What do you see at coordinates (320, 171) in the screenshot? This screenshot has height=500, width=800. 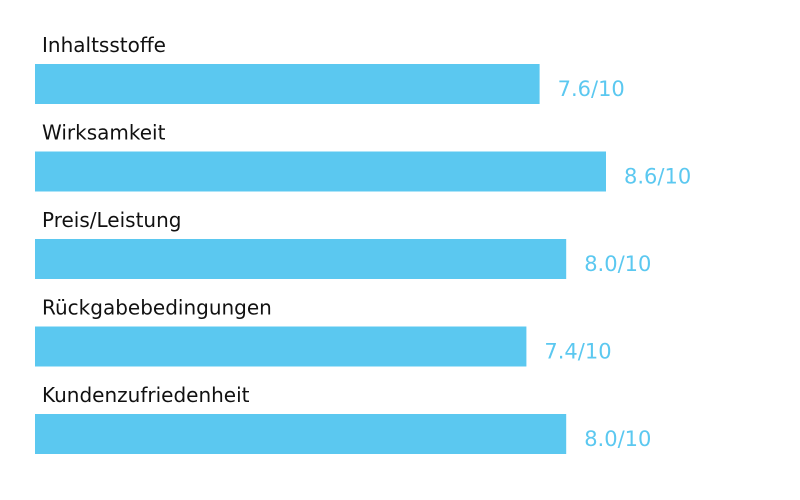 I see `bar-wirksamkeit` at bounding box center [320, 171].